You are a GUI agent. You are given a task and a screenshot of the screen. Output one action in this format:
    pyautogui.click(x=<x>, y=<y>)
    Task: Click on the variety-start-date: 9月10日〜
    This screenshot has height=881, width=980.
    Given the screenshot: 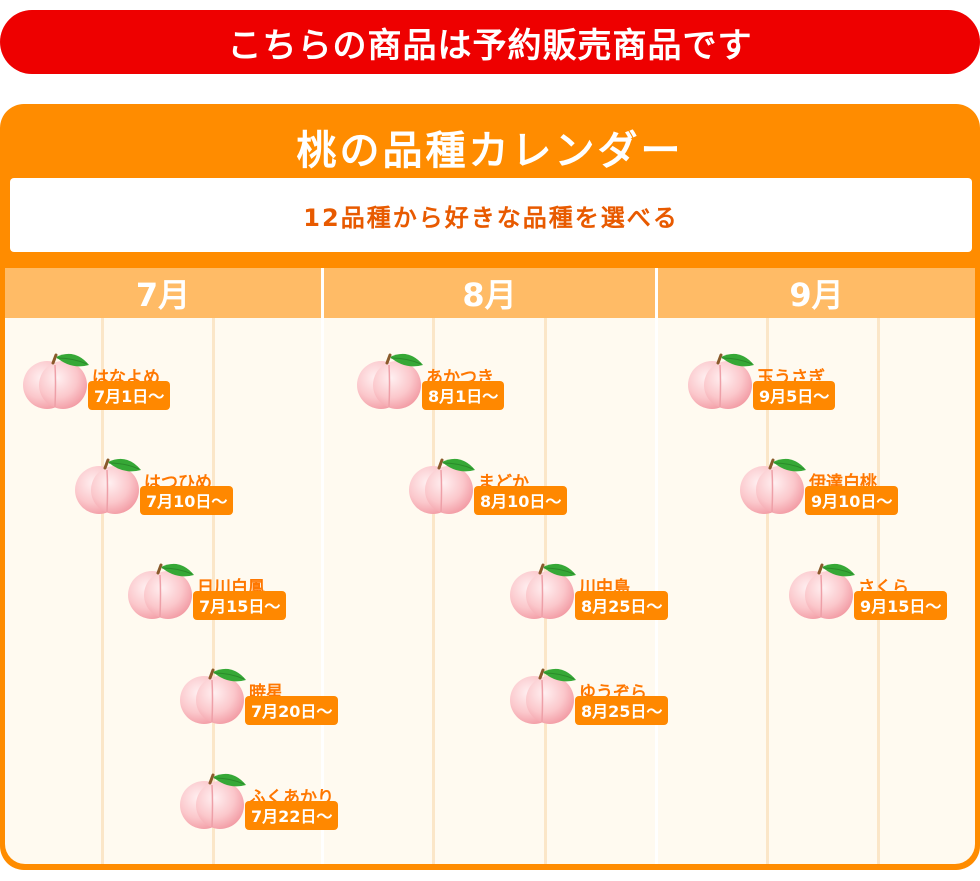 What is the action you would take?
    pyautogui.click(x=852, y=500)
    